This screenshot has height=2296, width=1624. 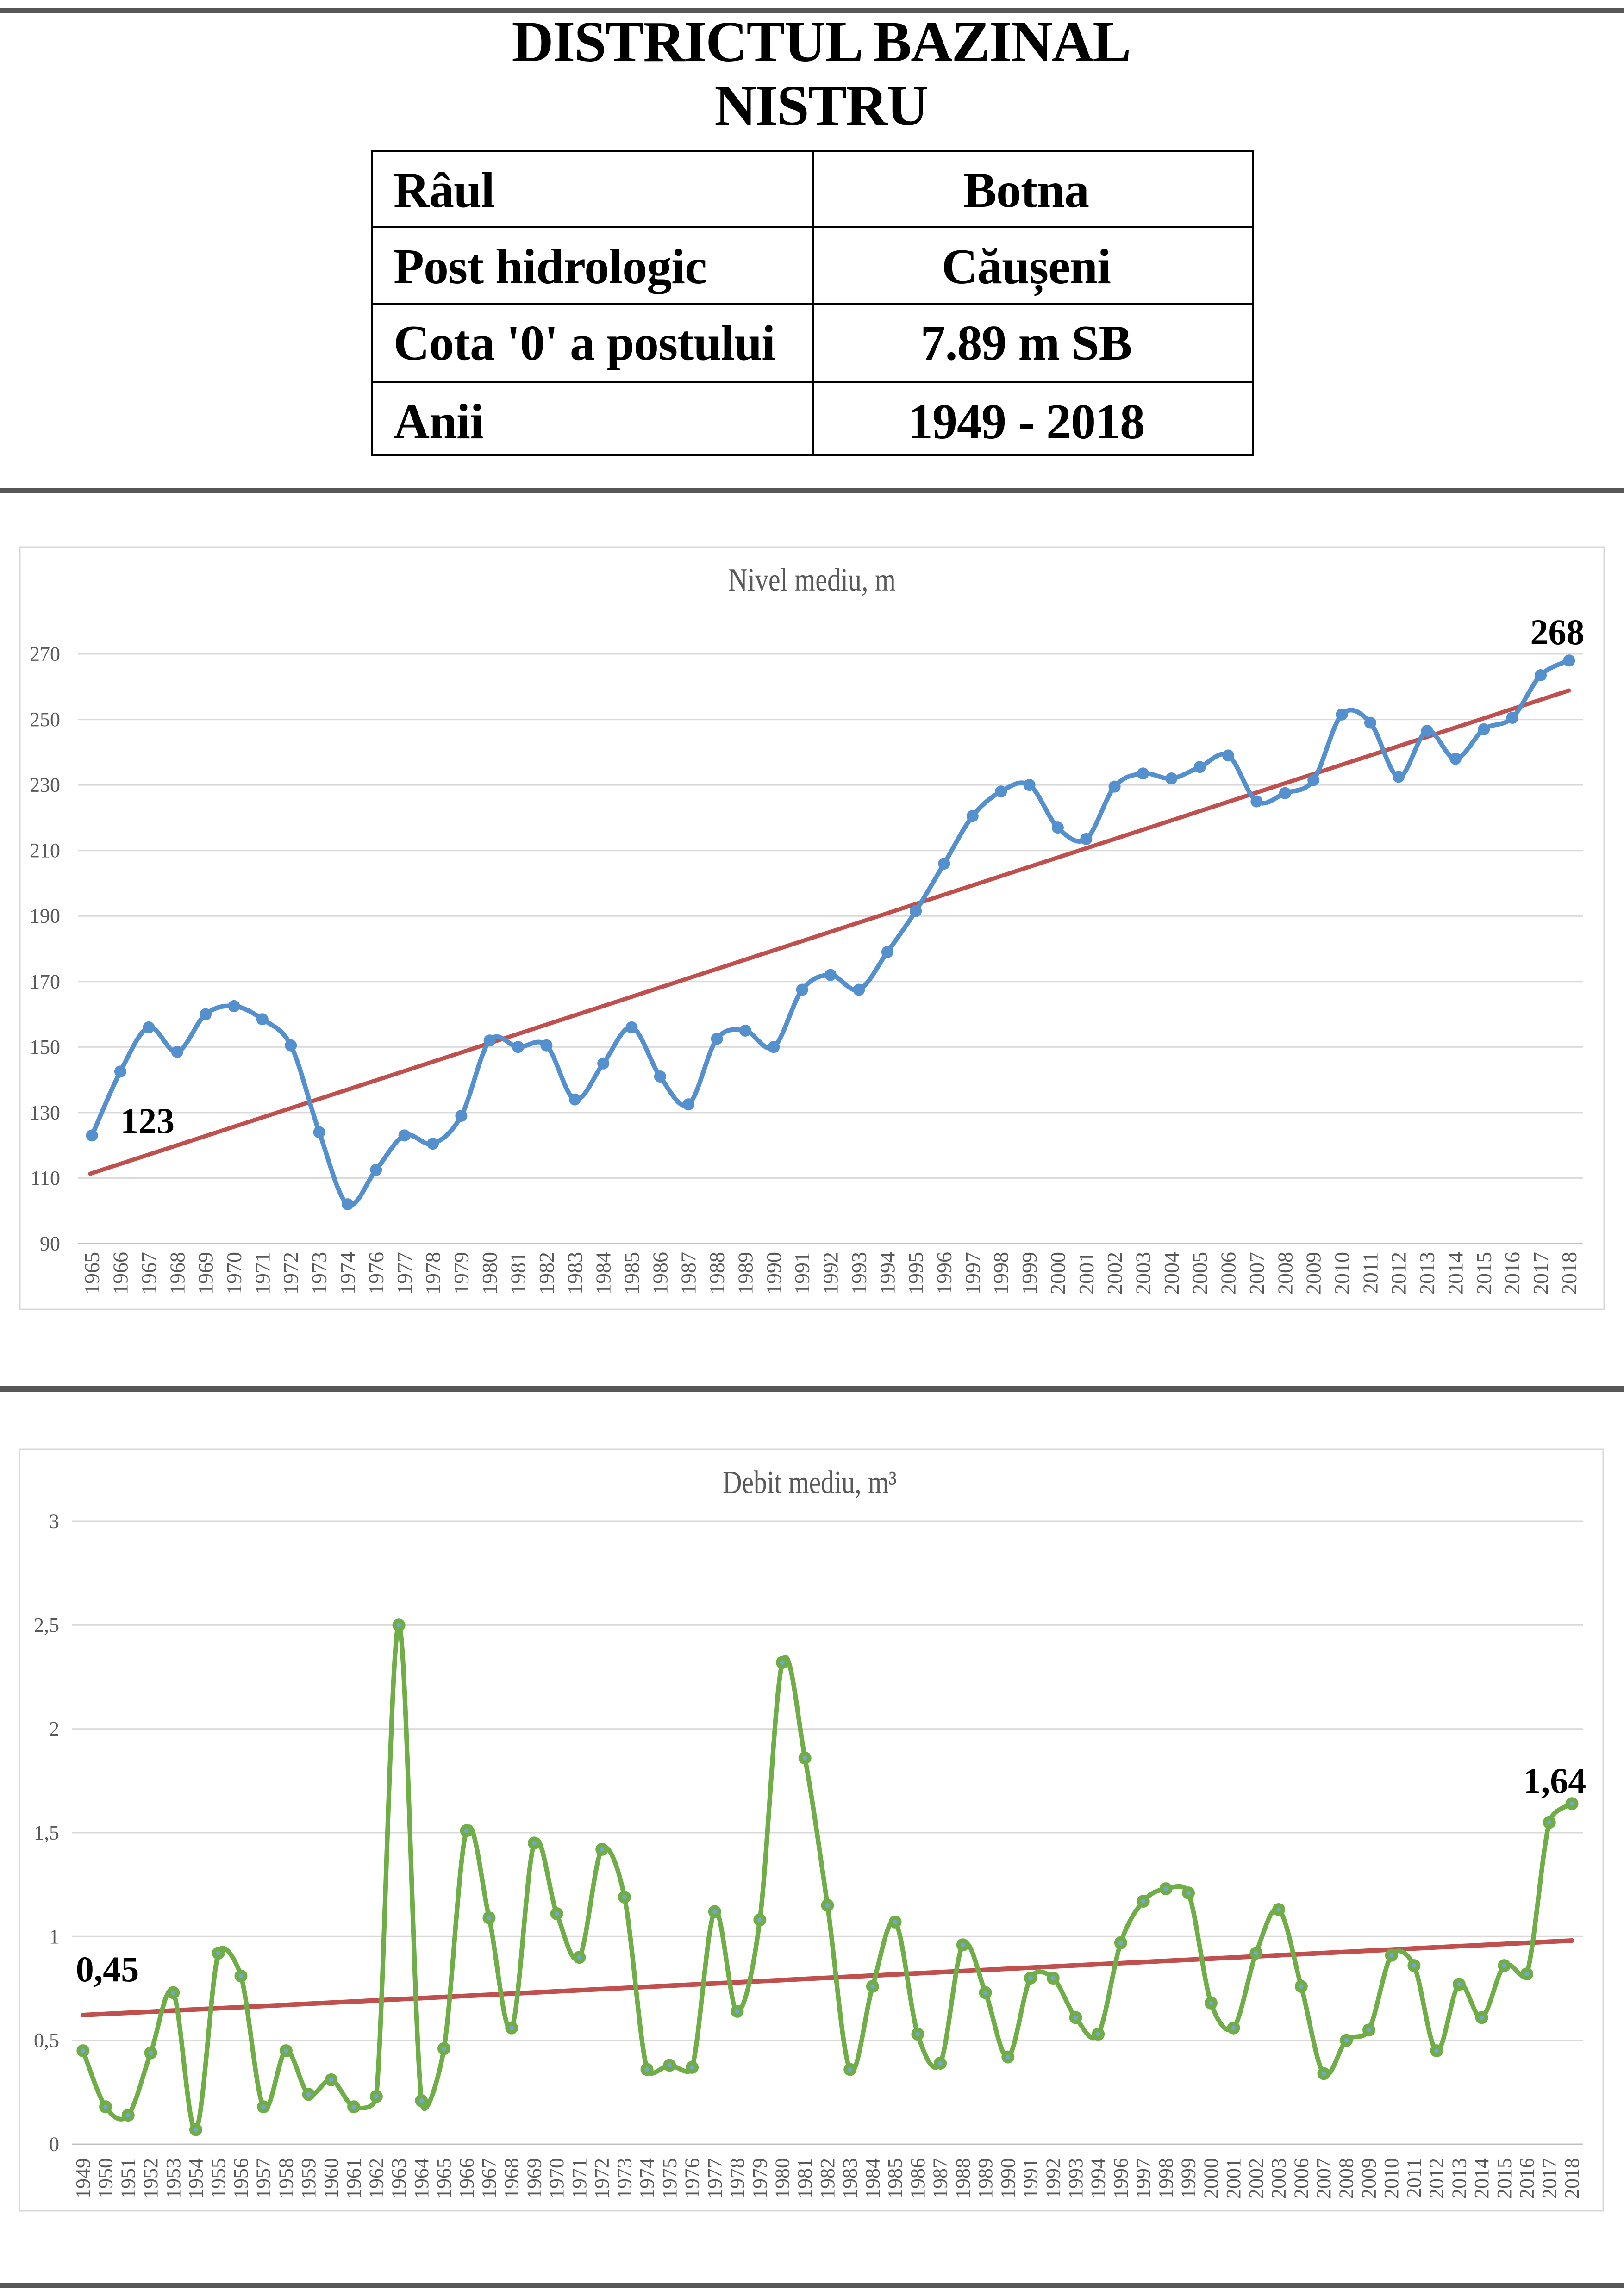 I want to click on svg-text: 2013, so click(x=1459, y=2178).